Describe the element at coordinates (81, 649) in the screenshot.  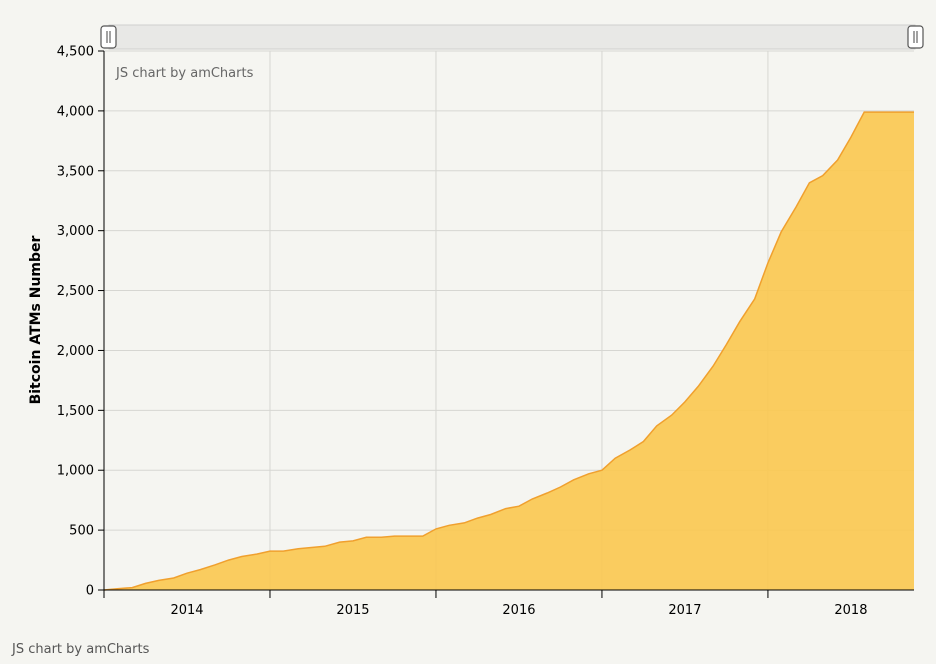
I see `footer-credit: JS chart by amCharts` at that location.